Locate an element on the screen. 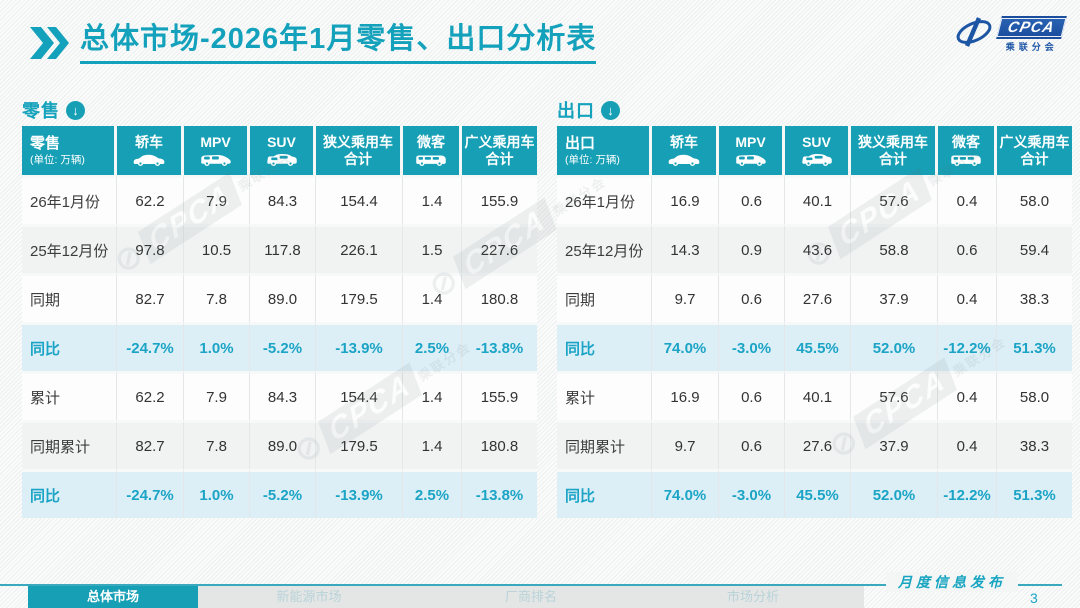 This screenshot has height=608, width=1080. cell-value: -12.2% is located at coordinates (967, 346).